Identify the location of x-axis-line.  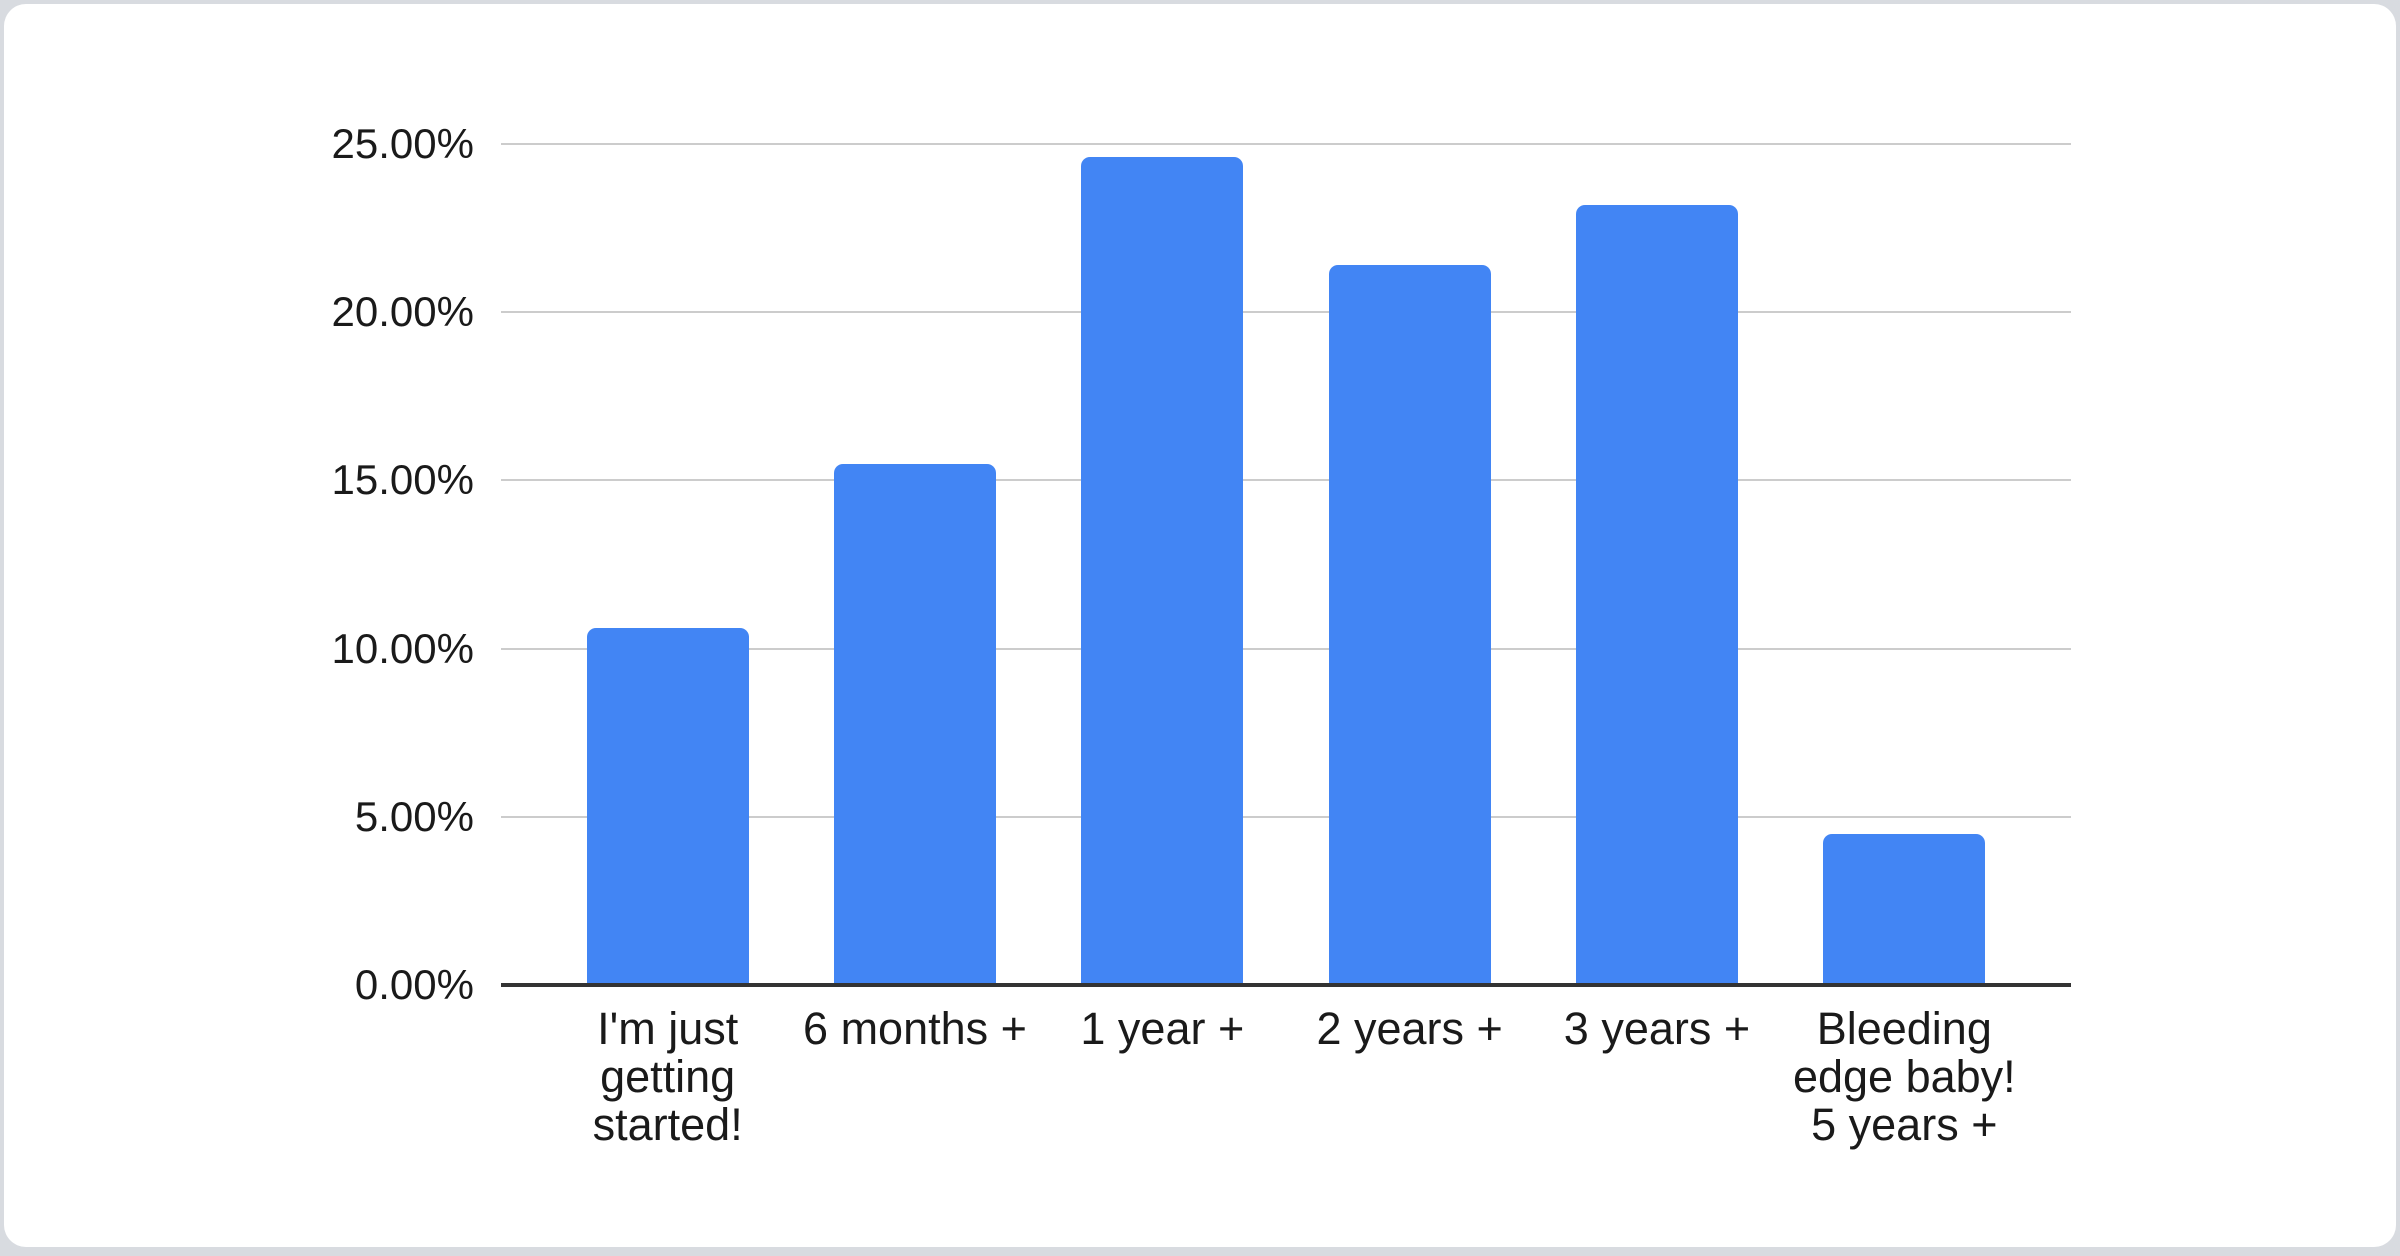
(1286, 985).